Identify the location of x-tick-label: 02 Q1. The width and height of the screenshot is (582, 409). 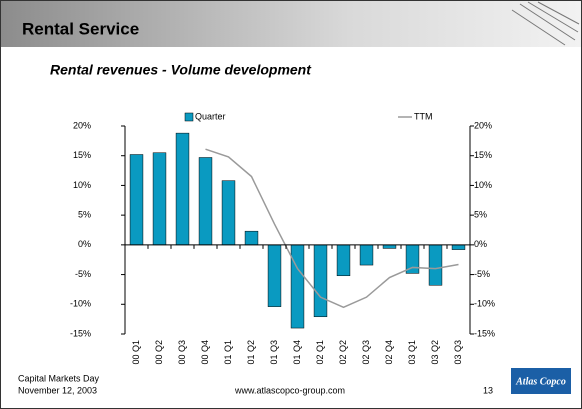
(320, 352).